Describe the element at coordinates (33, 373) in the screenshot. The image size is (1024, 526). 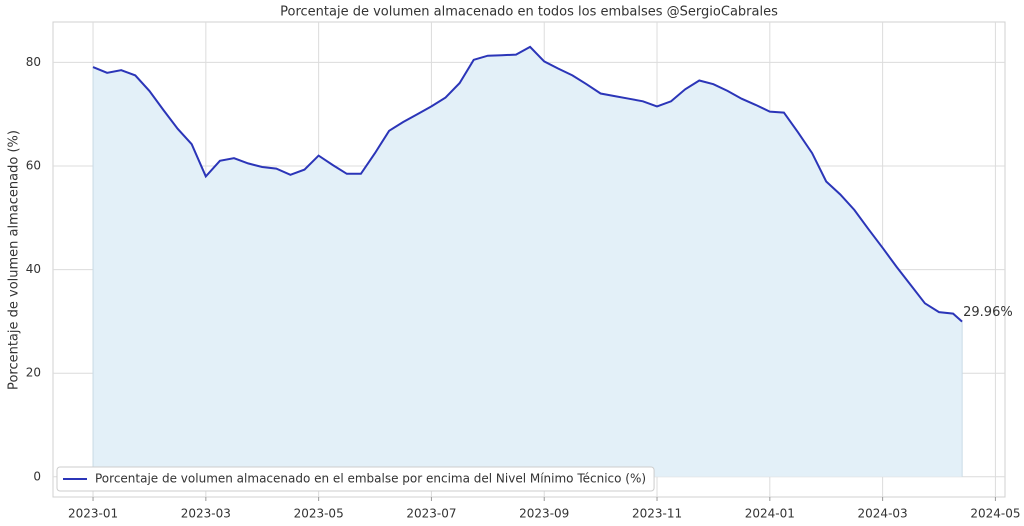
I see `y-tick-label: 20` at that location.